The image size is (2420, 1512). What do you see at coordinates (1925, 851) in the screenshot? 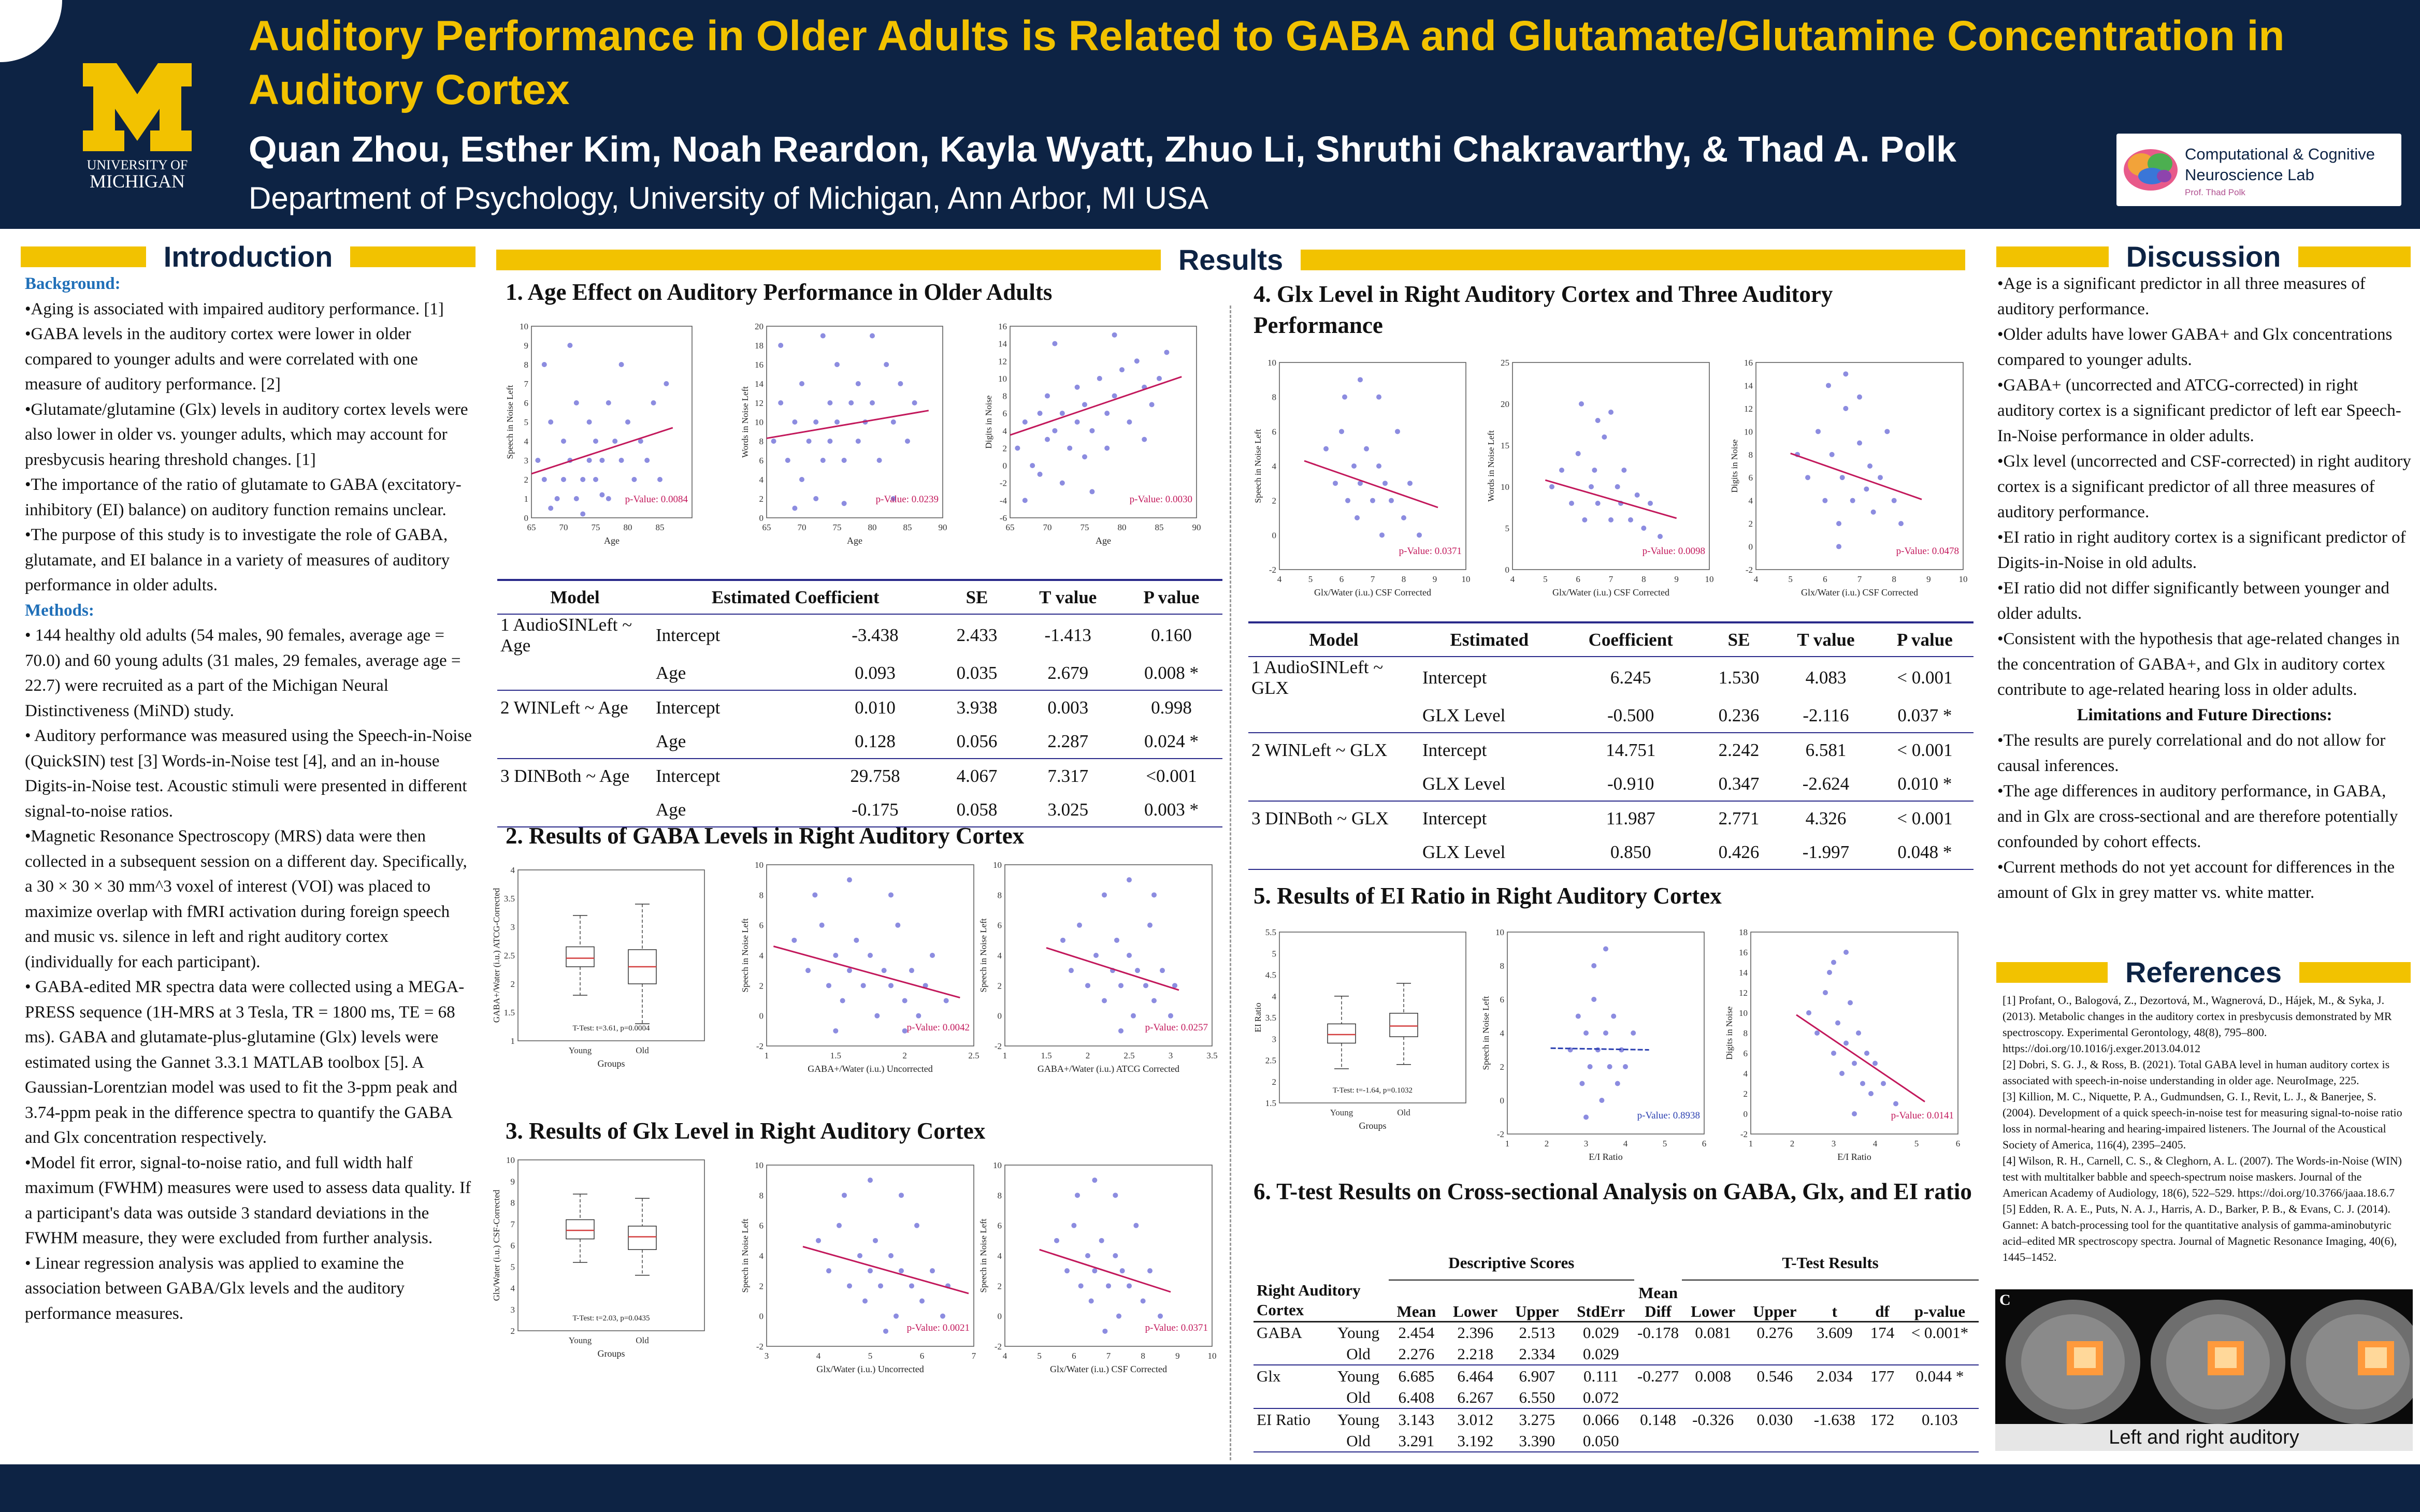
I see `table-cell: 0.048 *` at bounding box center [1925, 851].